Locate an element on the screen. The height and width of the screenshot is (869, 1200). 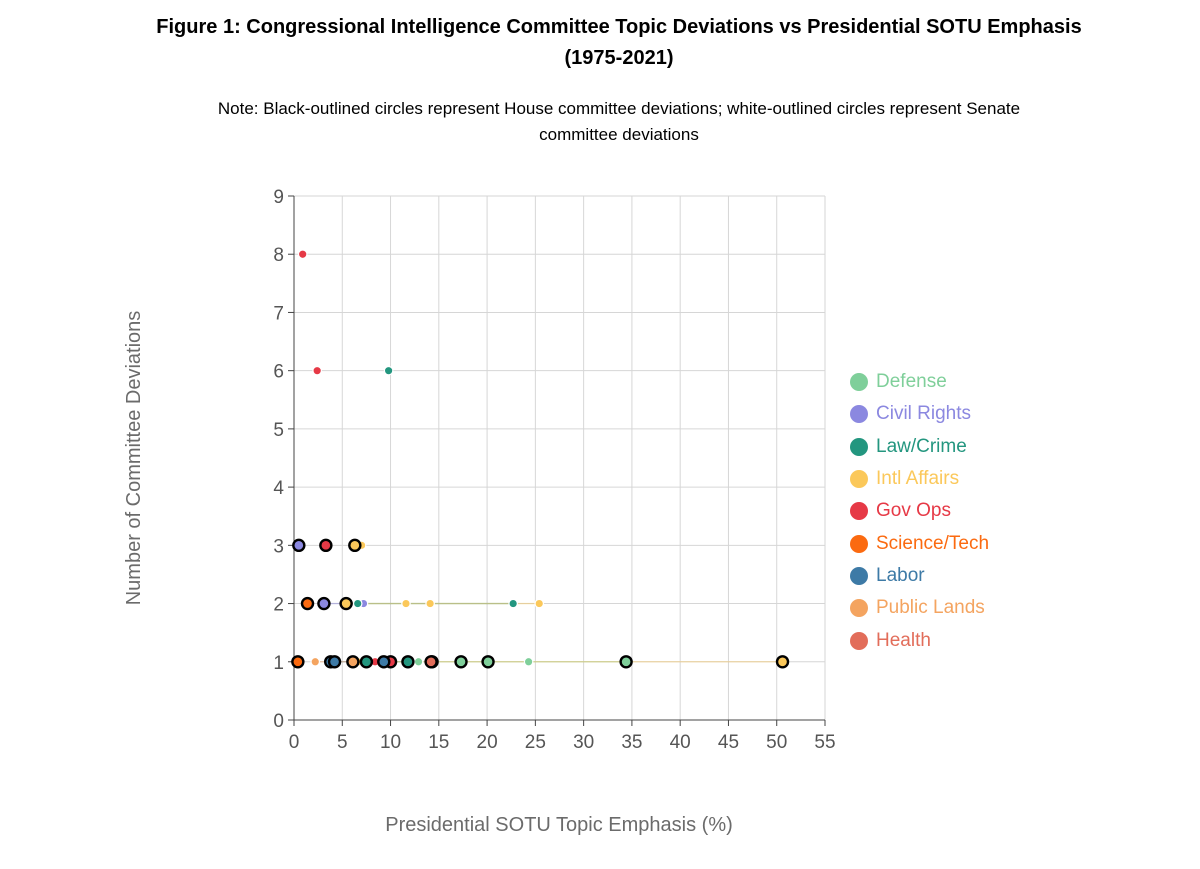
legend-label: Science/Tech is located at coordinates (933, 543).